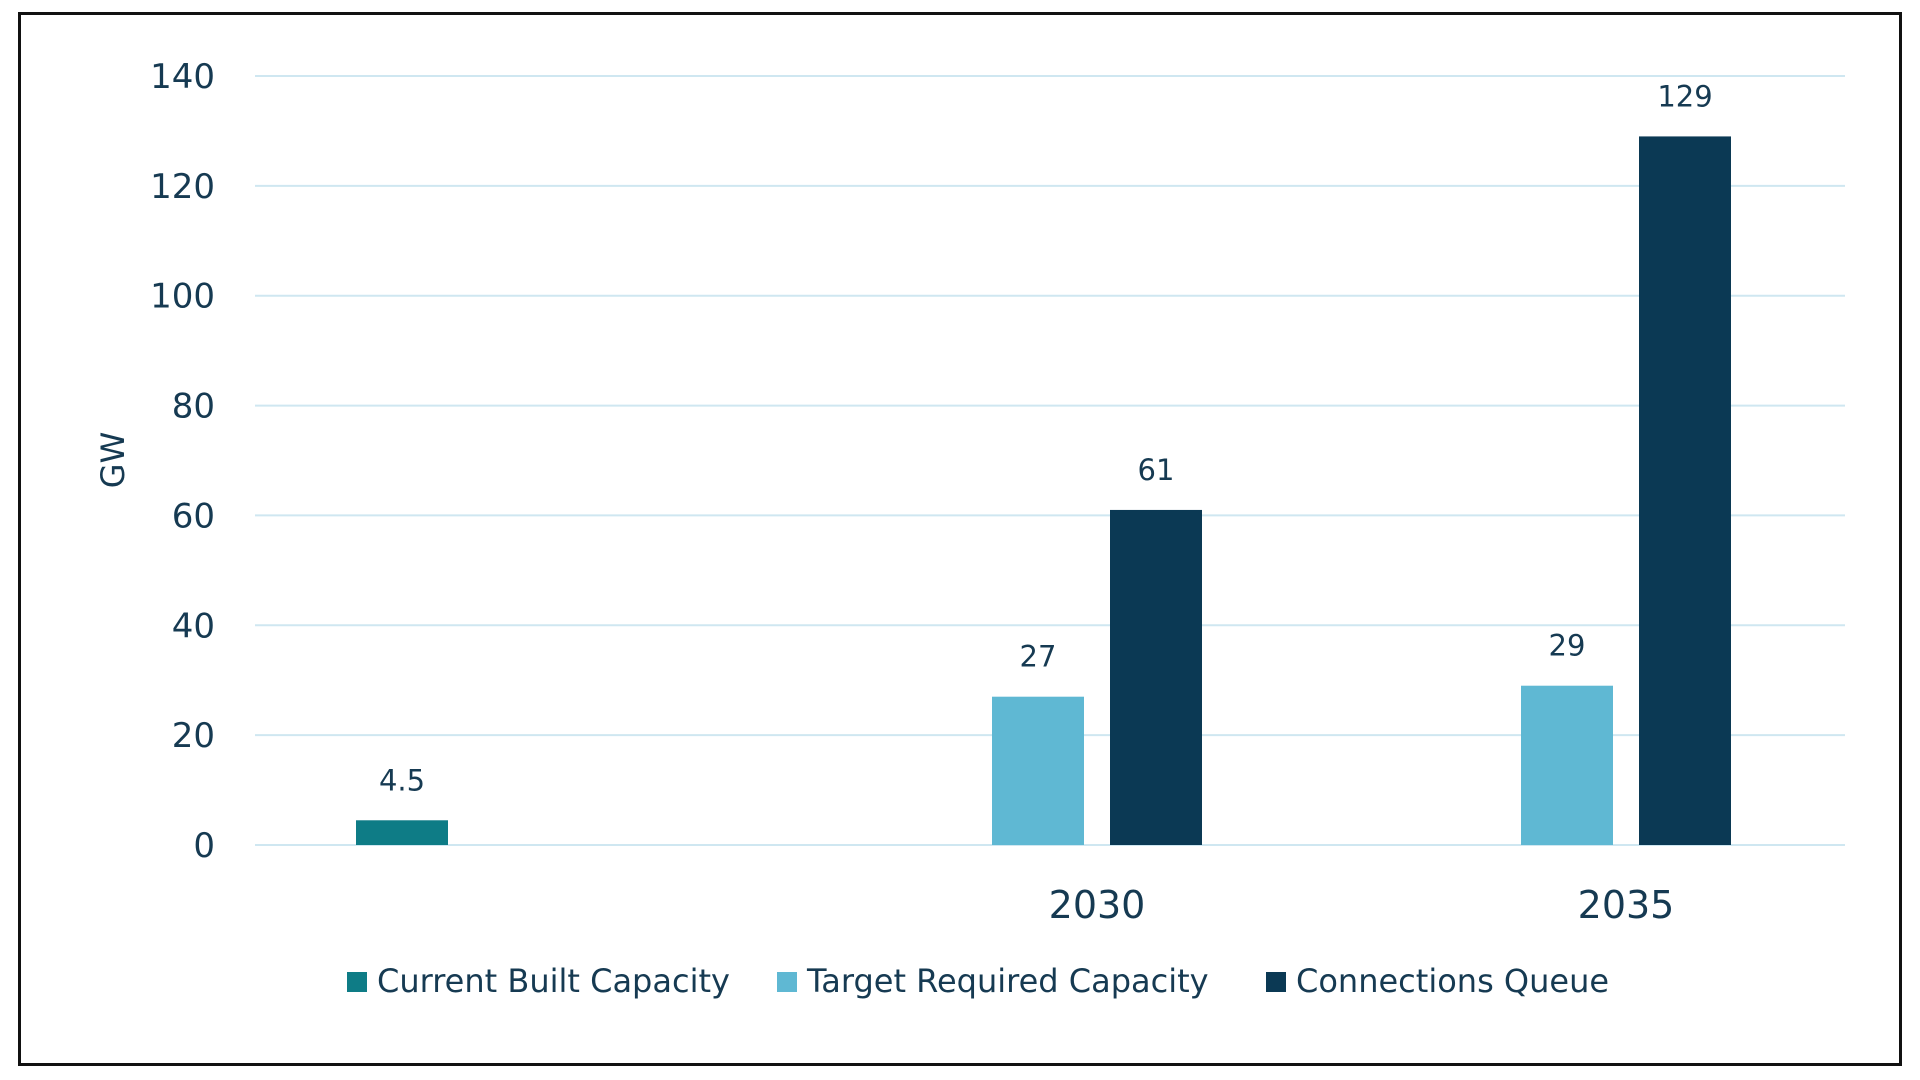 Image resolution: width=1920 pixels, height=1080 pixels. What do you see at coordinates (1097, 905) in the screenshot?
I see `x-category-label-2030: 2030` at bounding box center [1097, 905].